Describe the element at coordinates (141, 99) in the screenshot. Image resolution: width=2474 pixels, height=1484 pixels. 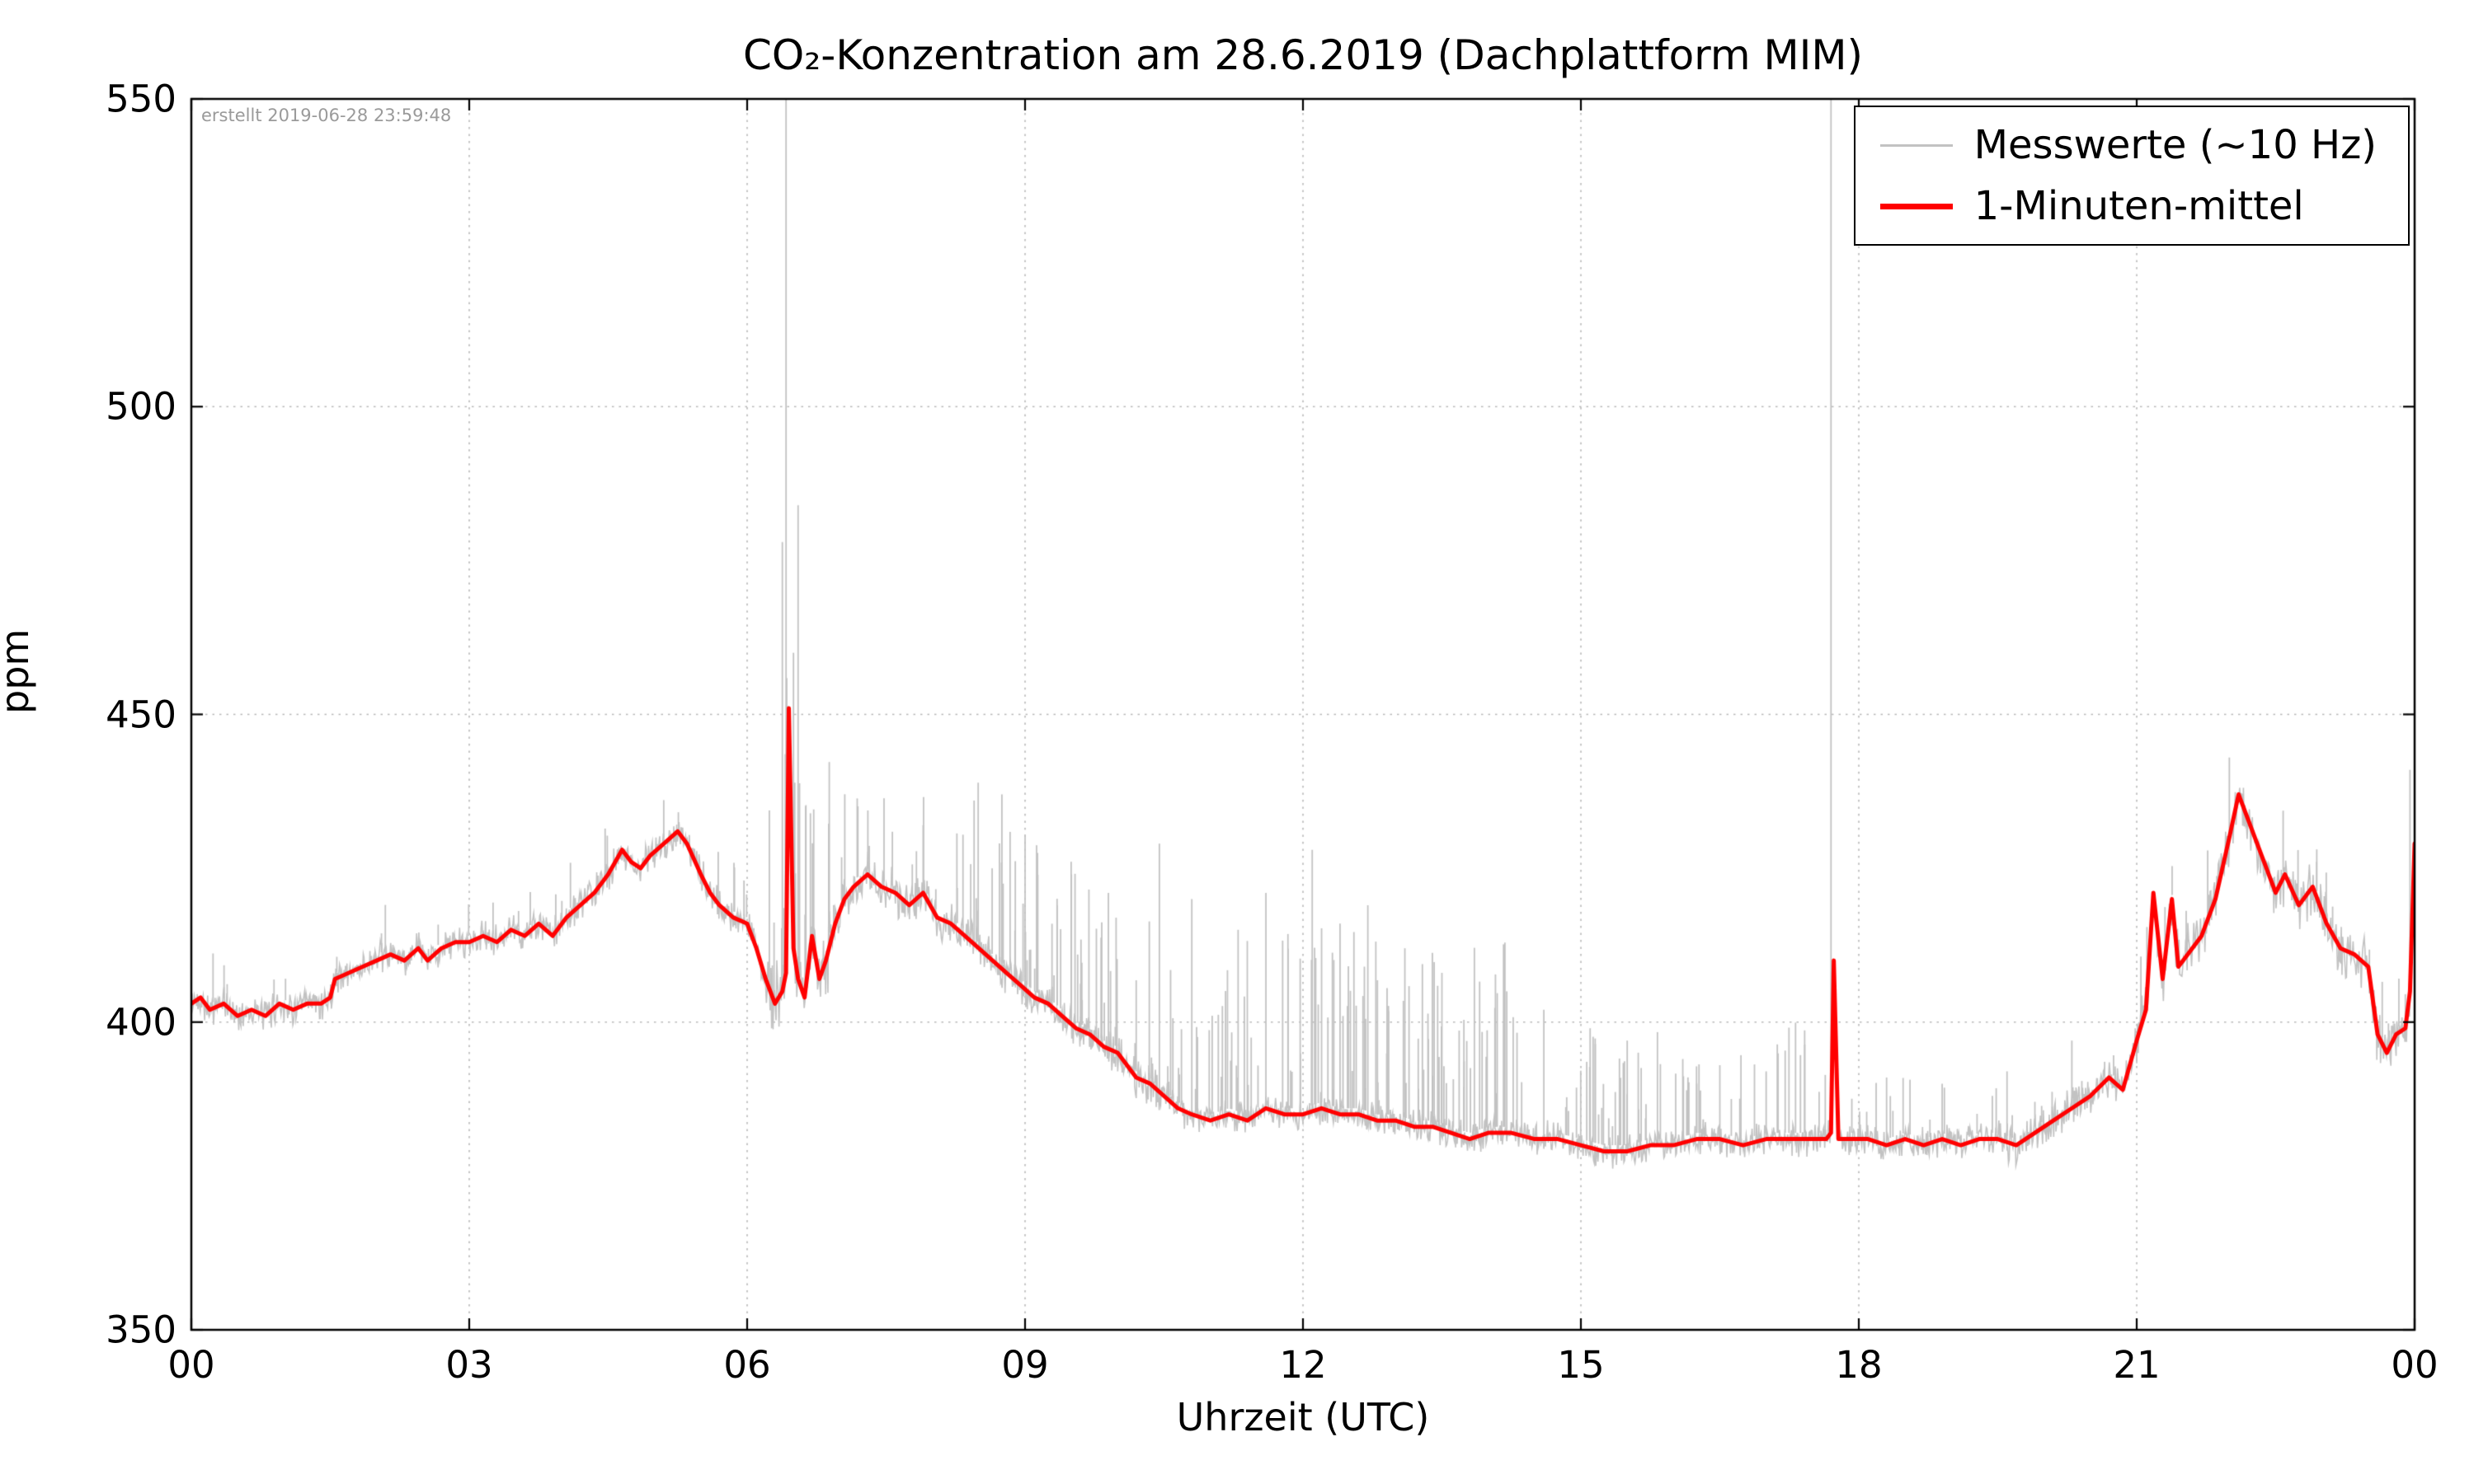
I see `y-tick-label: 550` at that location.